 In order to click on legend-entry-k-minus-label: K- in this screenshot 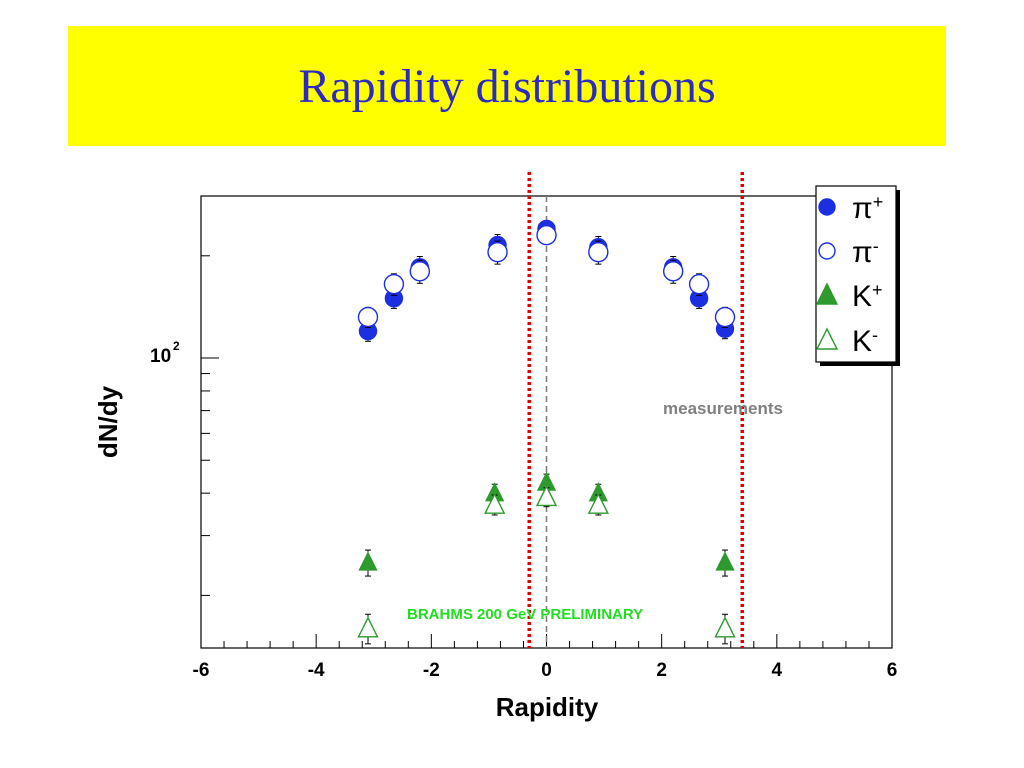, I will do `click(865, 341)`.